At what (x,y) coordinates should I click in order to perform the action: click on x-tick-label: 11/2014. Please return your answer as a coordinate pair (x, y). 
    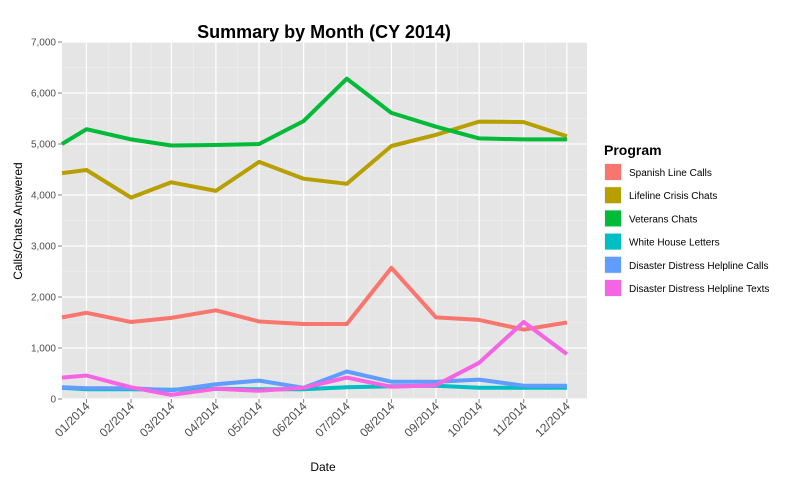
    Looking at the image, I should click on (510, 419).